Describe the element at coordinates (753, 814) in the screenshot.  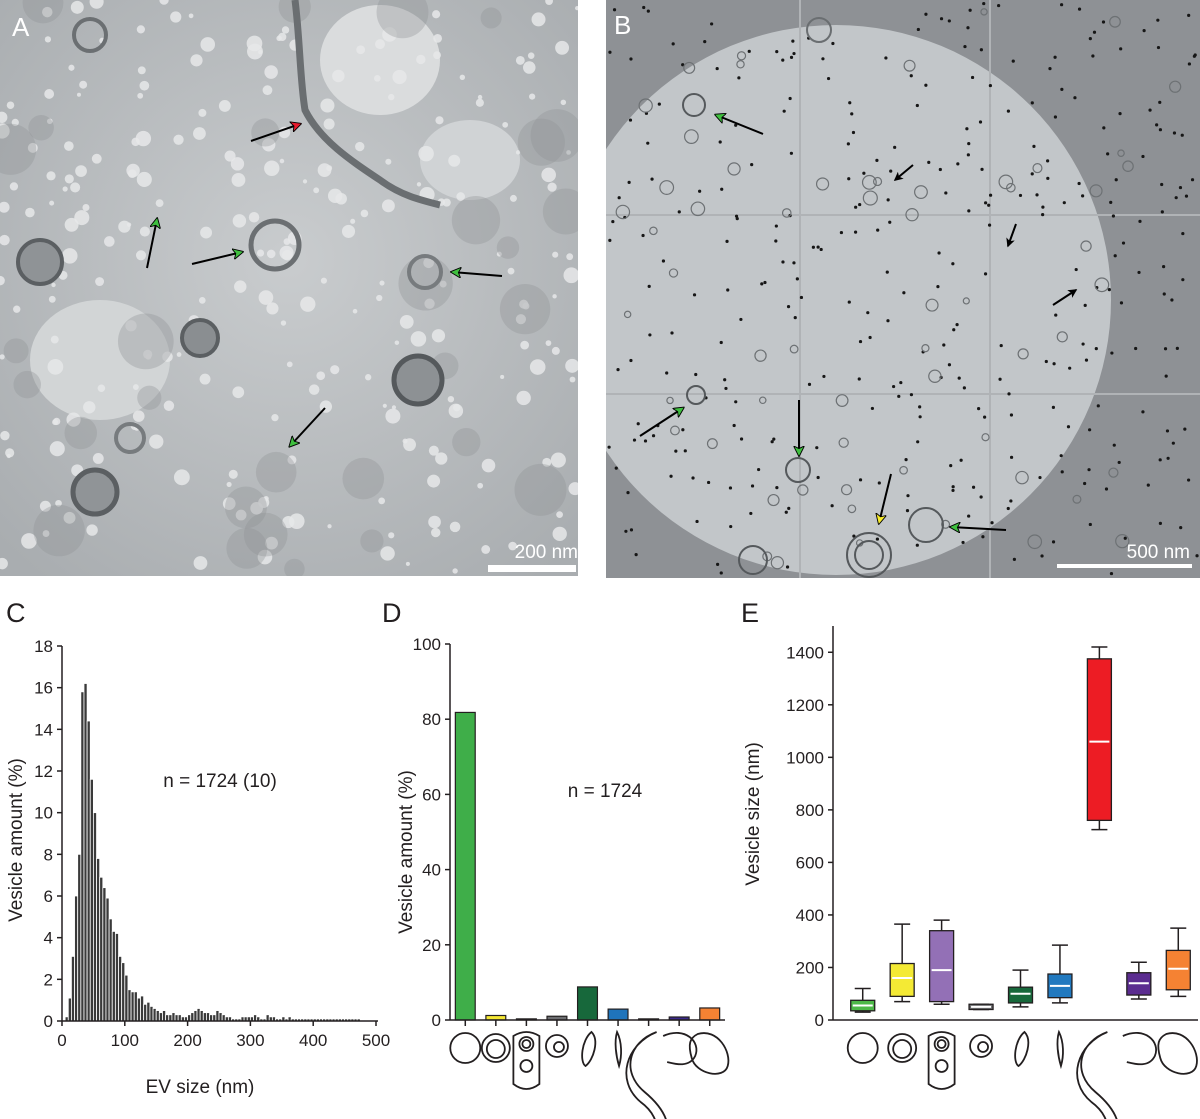
I see `y-axis-label: Vesicle size (nm)` at that location.